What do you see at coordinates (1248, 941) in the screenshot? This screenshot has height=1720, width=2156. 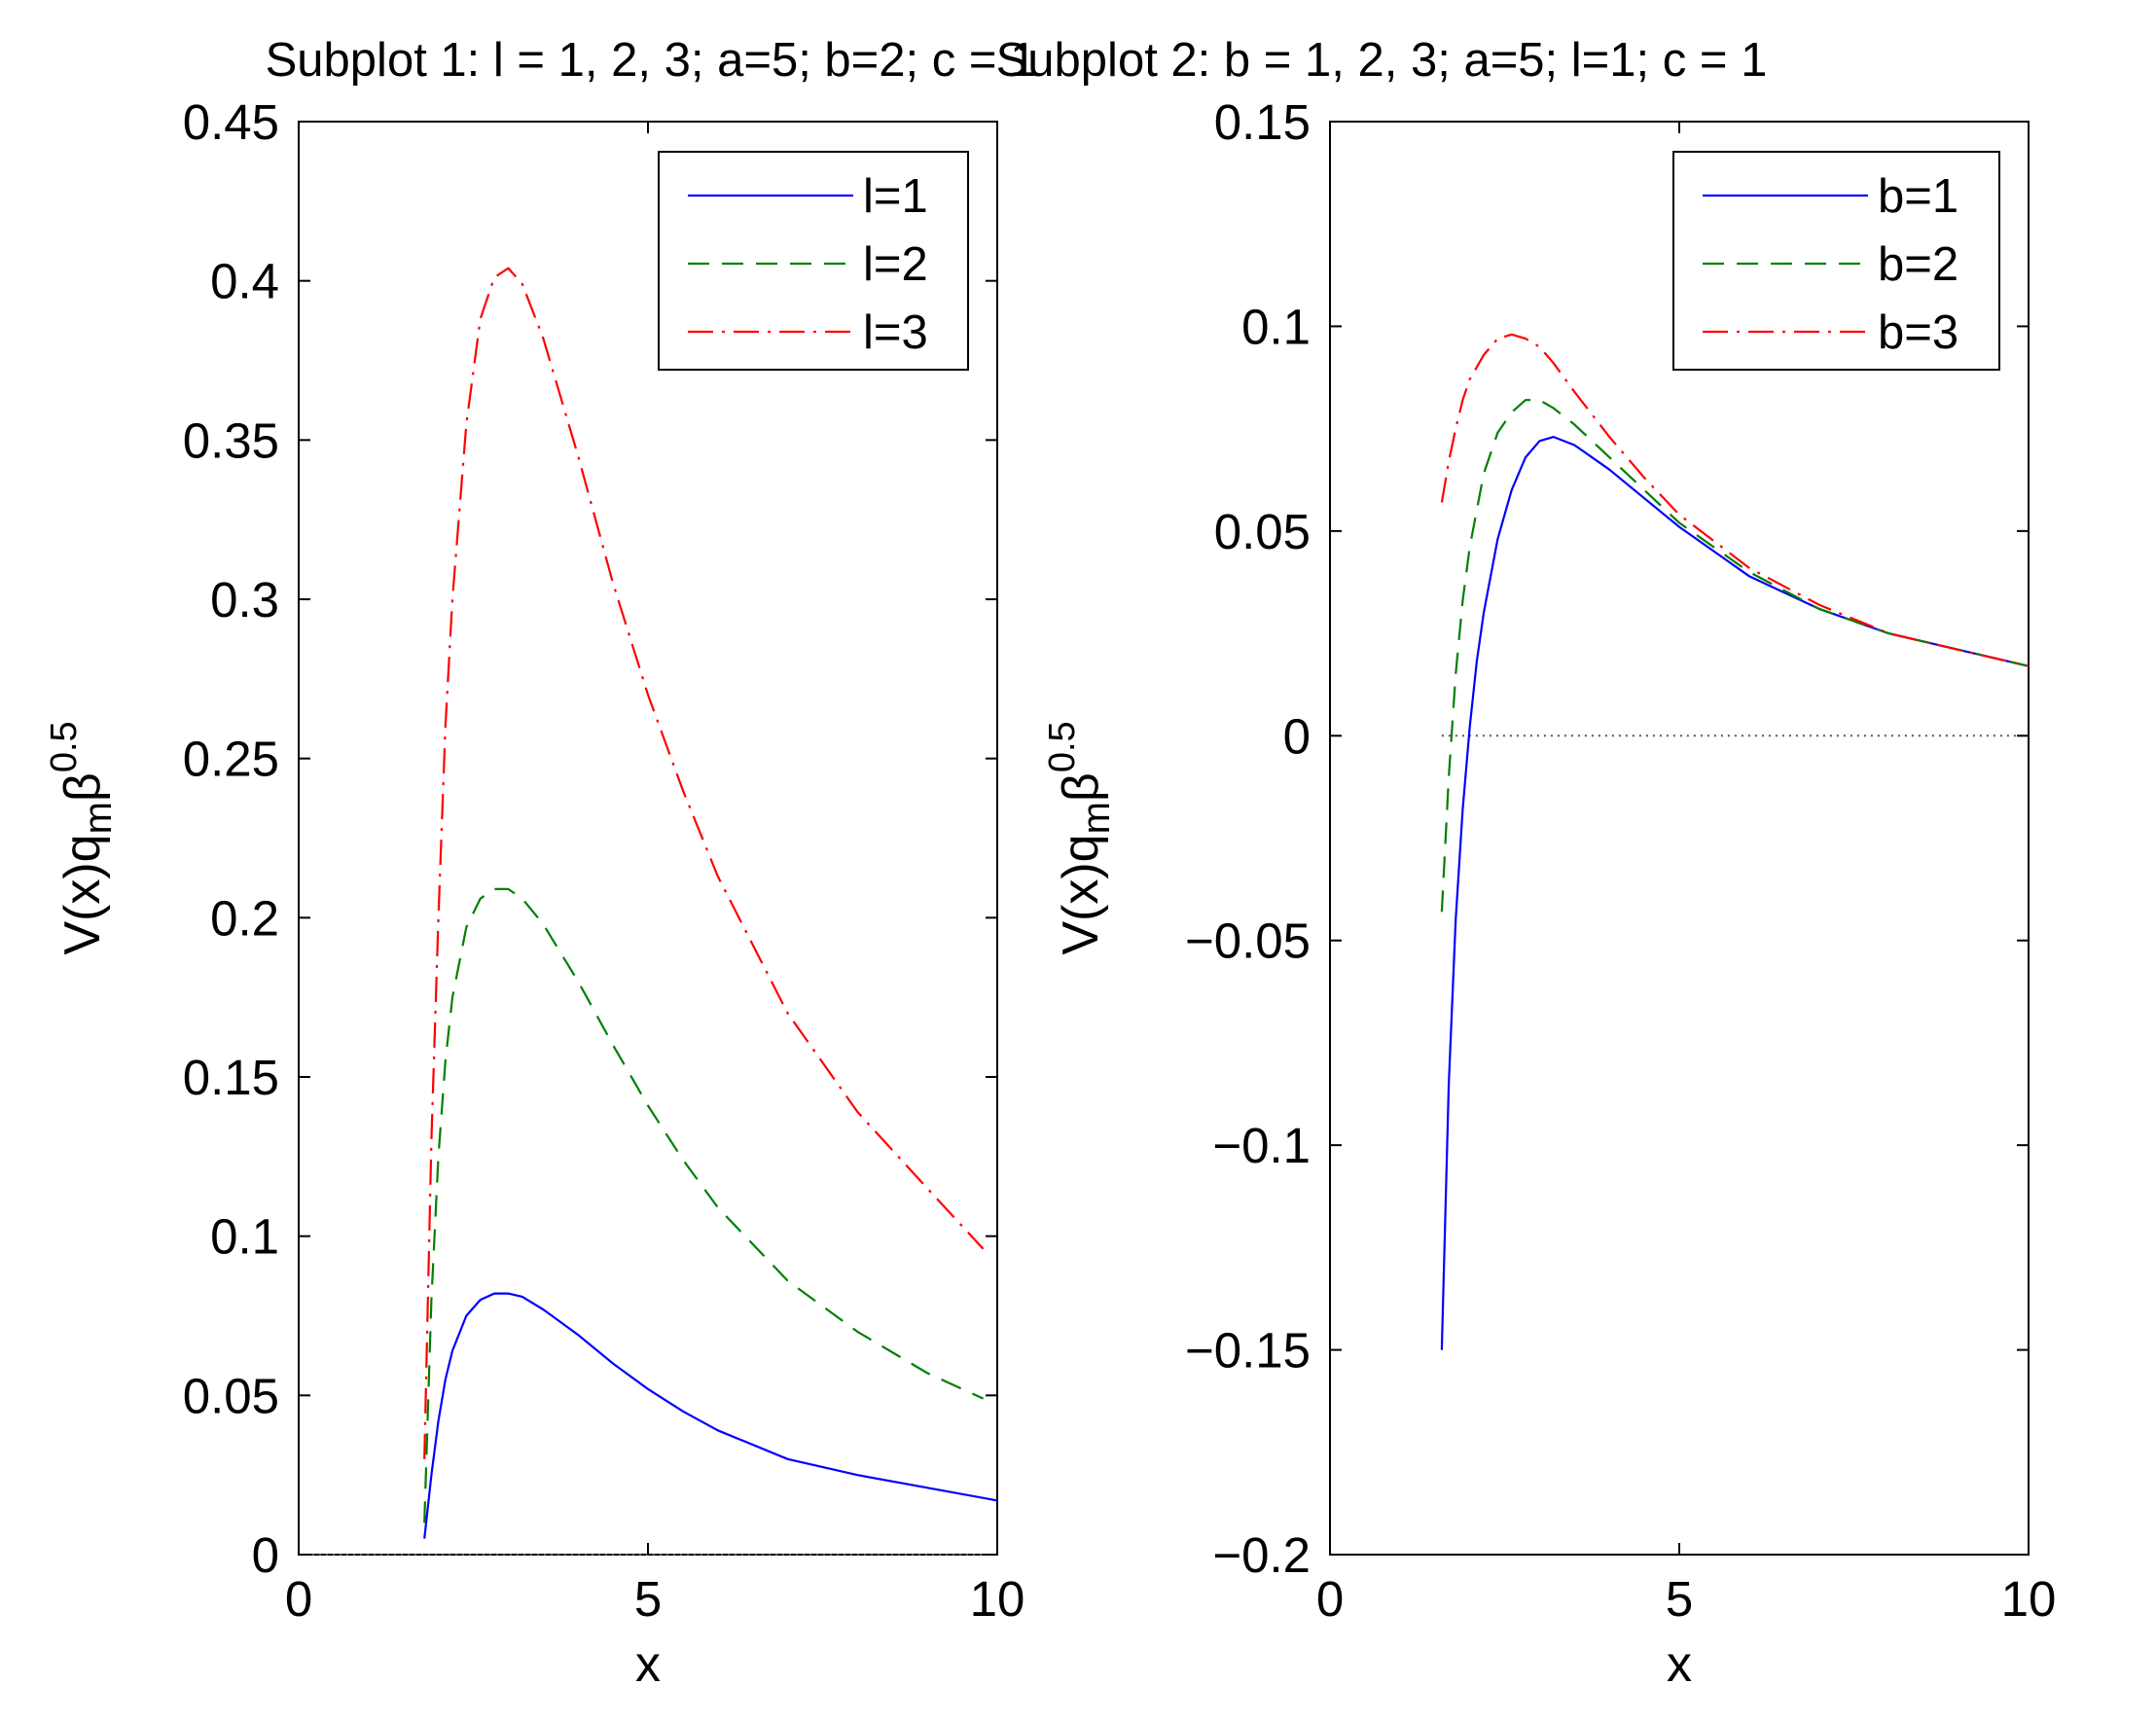 I see `subplot-2-ytick-label: −0.05` at bounding box center [1248, 941].